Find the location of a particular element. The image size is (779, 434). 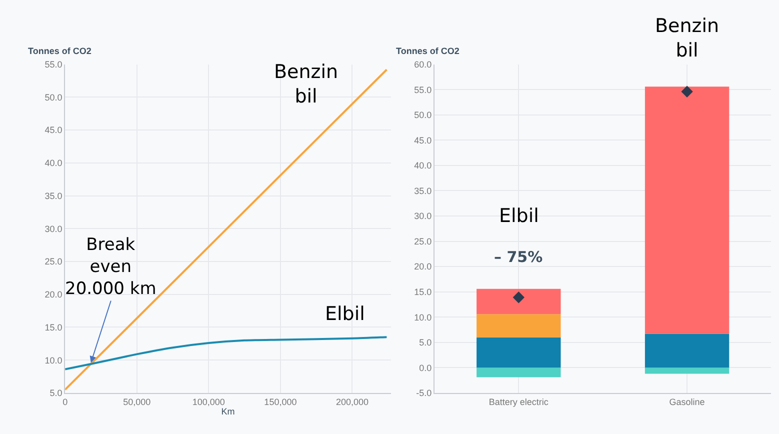

y-tick-label: -5.0 is located at coordinates (424, 393).